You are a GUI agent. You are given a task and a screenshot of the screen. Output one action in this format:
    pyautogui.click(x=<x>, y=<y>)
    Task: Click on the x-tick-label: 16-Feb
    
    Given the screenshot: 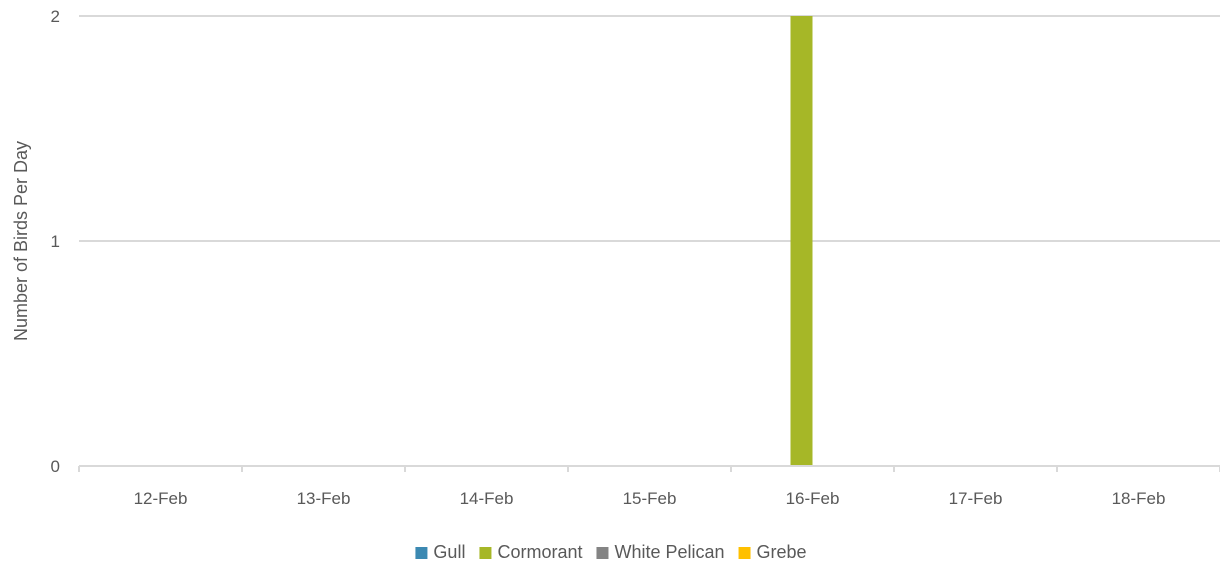 What is the action you would take?
    pyautogui.click(x=813, y=498)
    